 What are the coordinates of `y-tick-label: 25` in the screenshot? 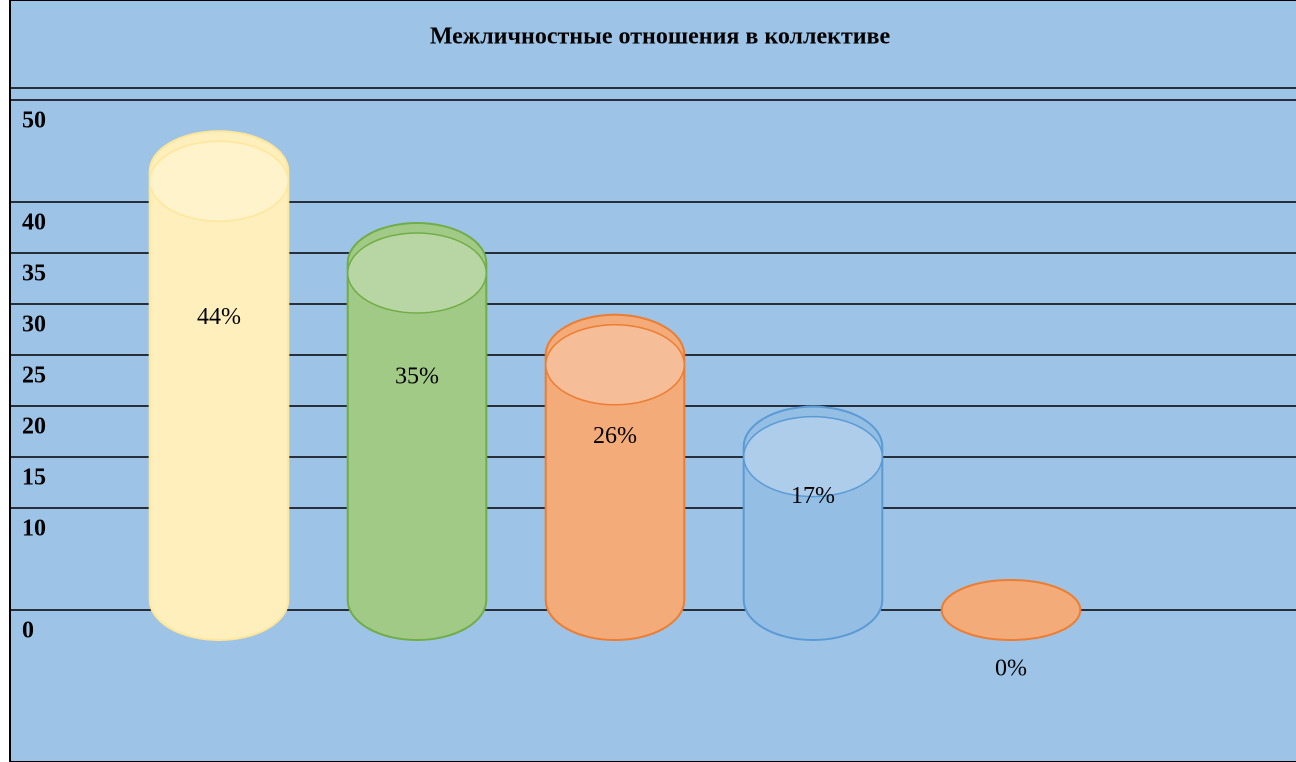 It's located at (34, 376).